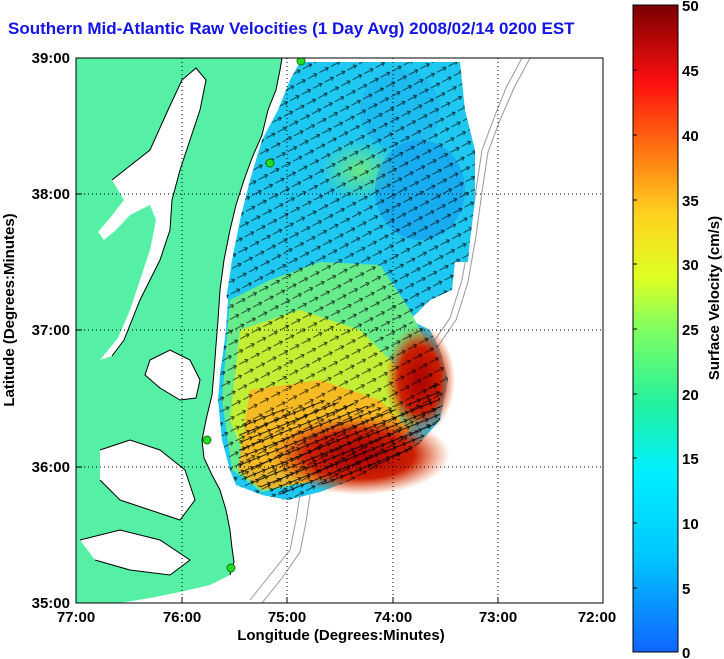 Image resolution: width=724 pixels, height=659 pixels. Describe the element at coordinates (287, 617) in the screenshot. I see `x-tick-label: 75:00` at that location.